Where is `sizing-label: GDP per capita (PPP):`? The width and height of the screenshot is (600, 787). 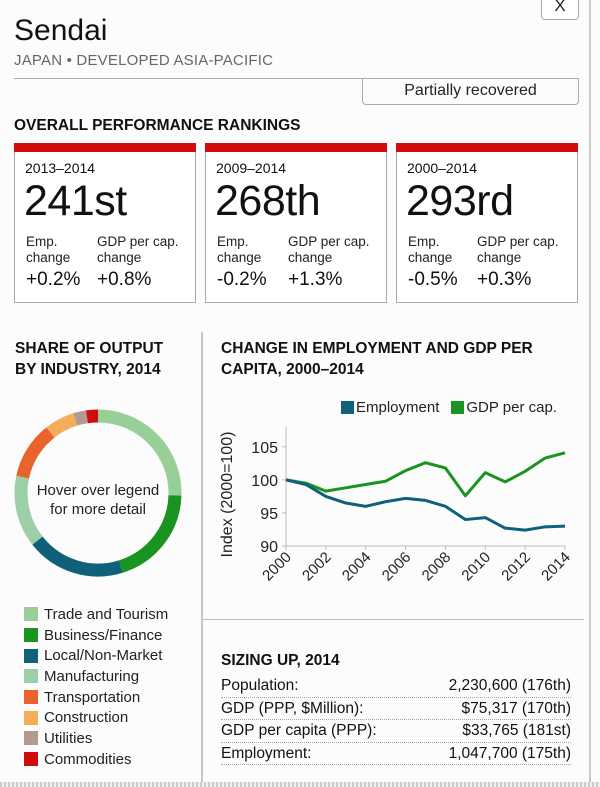
sizing-label: GDP per capita (PPP): is located at coordinates (299, 730).